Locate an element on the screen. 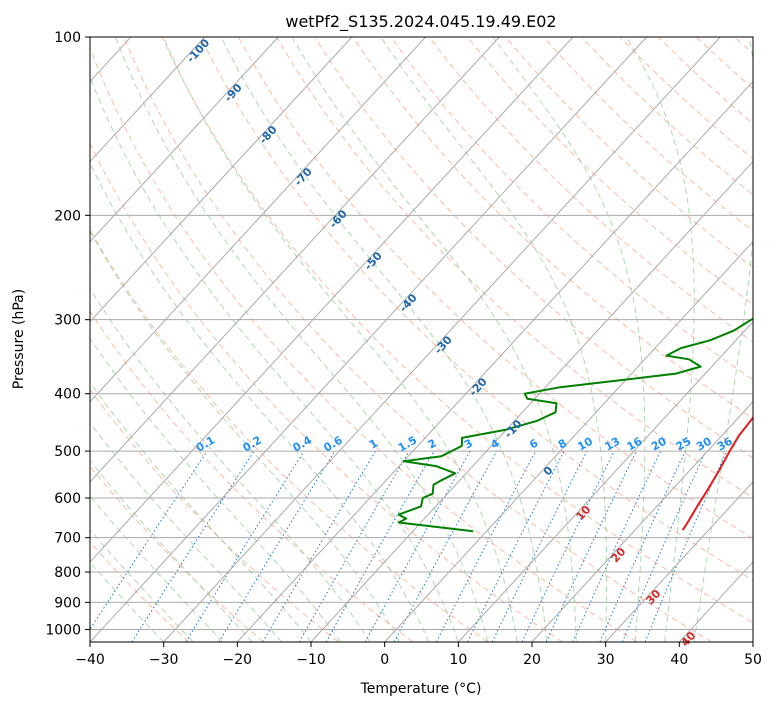 This screenshot has width=775, height=708. y-tick-label: 500 is located at coordinates (67, 452).